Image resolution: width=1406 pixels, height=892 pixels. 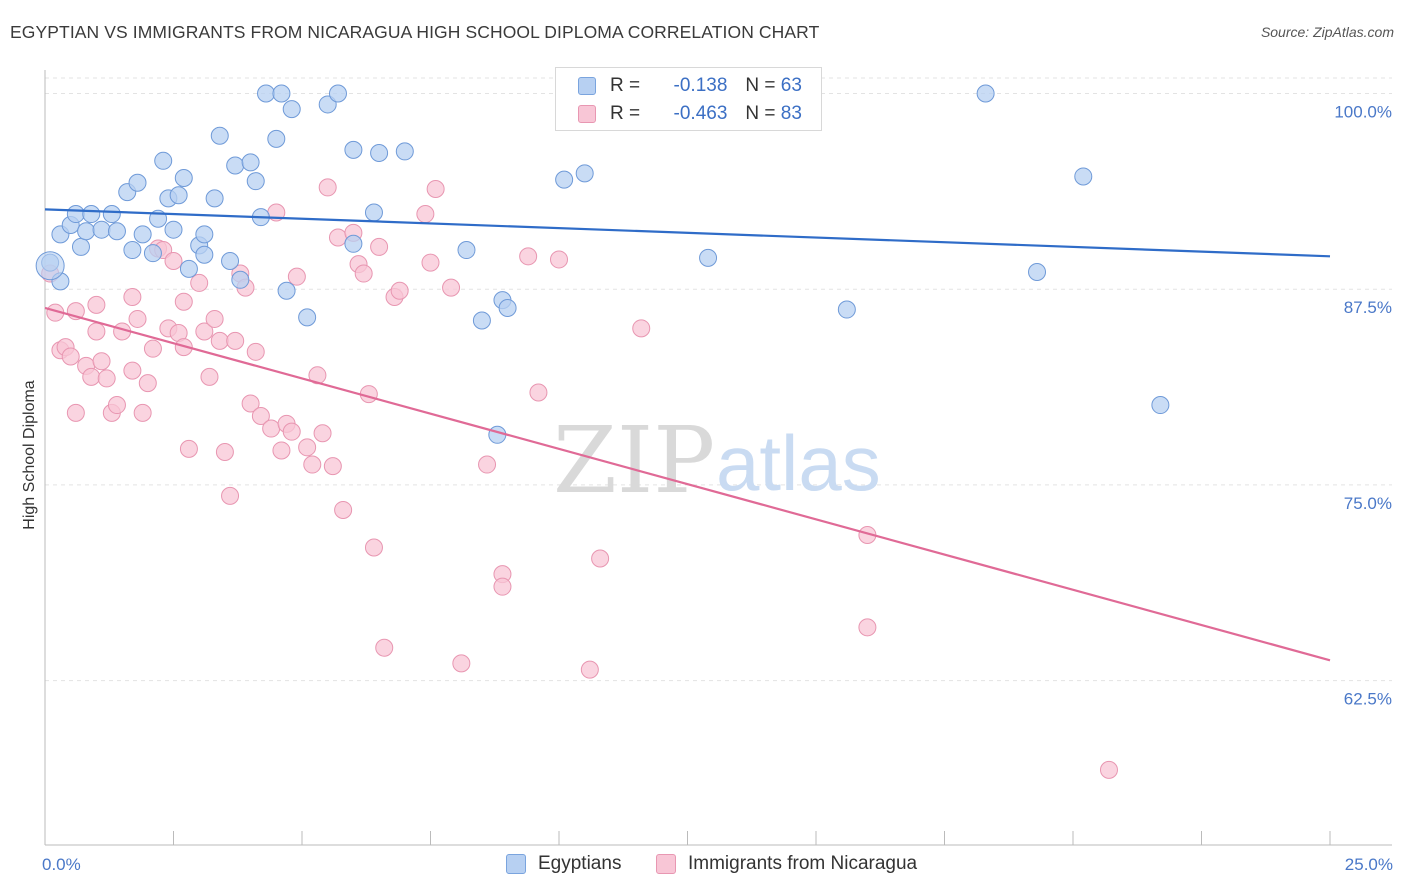 I want to click on watermark-atlas: atlas, so click(x=798, y=463).